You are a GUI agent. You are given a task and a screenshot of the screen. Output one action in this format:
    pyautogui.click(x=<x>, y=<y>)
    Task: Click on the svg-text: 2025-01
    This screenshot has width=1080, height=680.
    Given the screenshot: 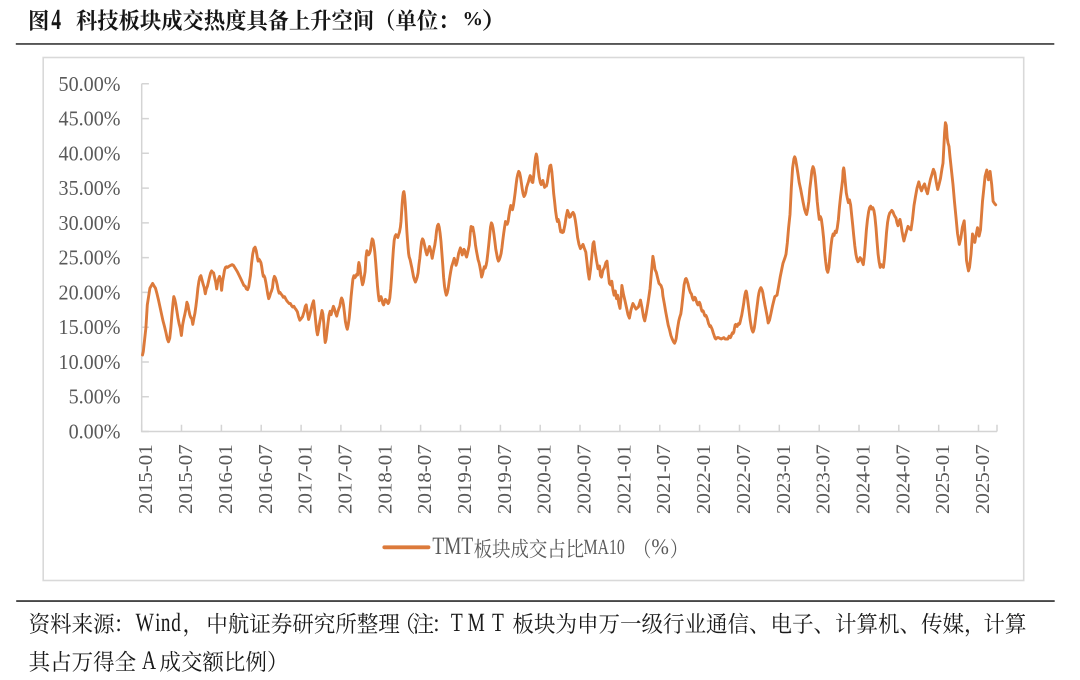 What is the action you would take?
    pyautogui.click(x=944, y=479)
    